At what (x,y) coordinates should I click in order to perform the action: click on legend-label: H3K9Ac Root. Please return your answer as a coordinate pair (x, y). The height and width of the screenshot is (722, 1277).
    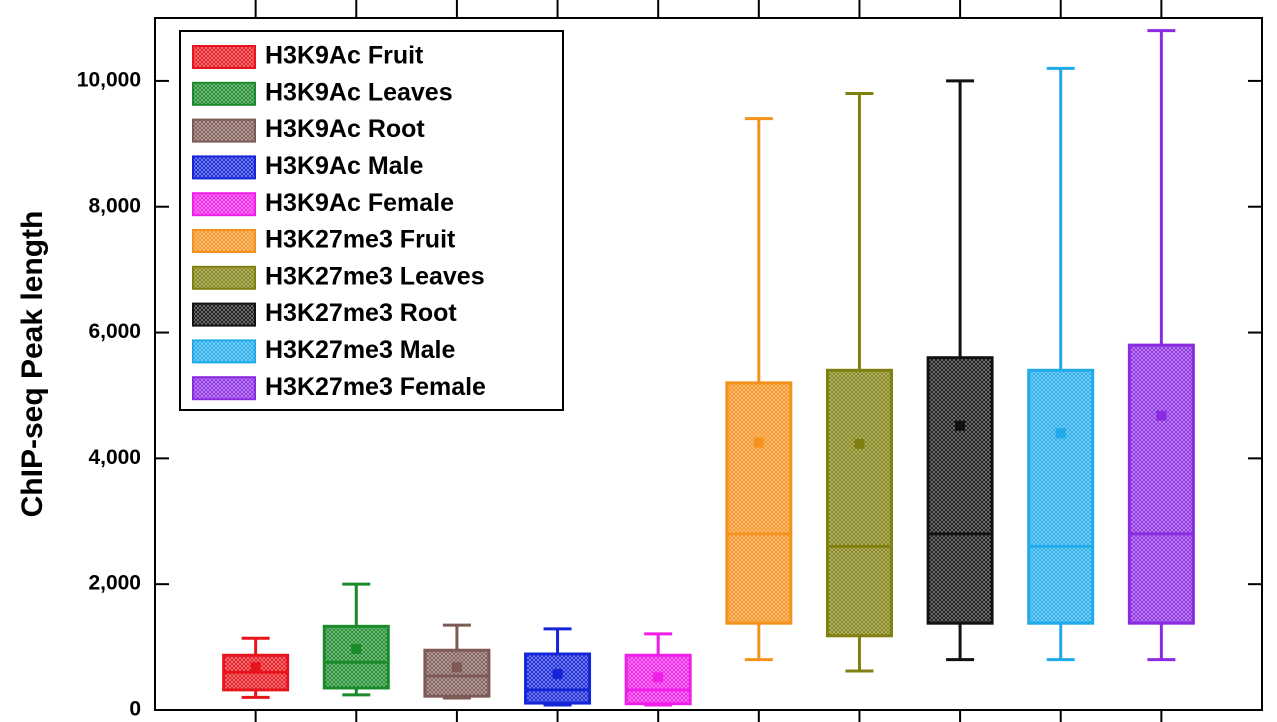
    Looking at the image, I should click on (345, 129).